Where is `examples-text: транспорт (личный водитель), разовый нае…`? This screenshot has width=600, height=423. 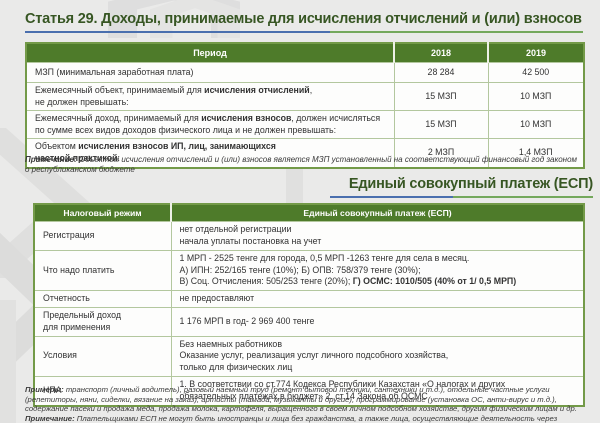 examples-text: транспорт (личный водитель), разовый нае… is located at coordinates (301, 399).